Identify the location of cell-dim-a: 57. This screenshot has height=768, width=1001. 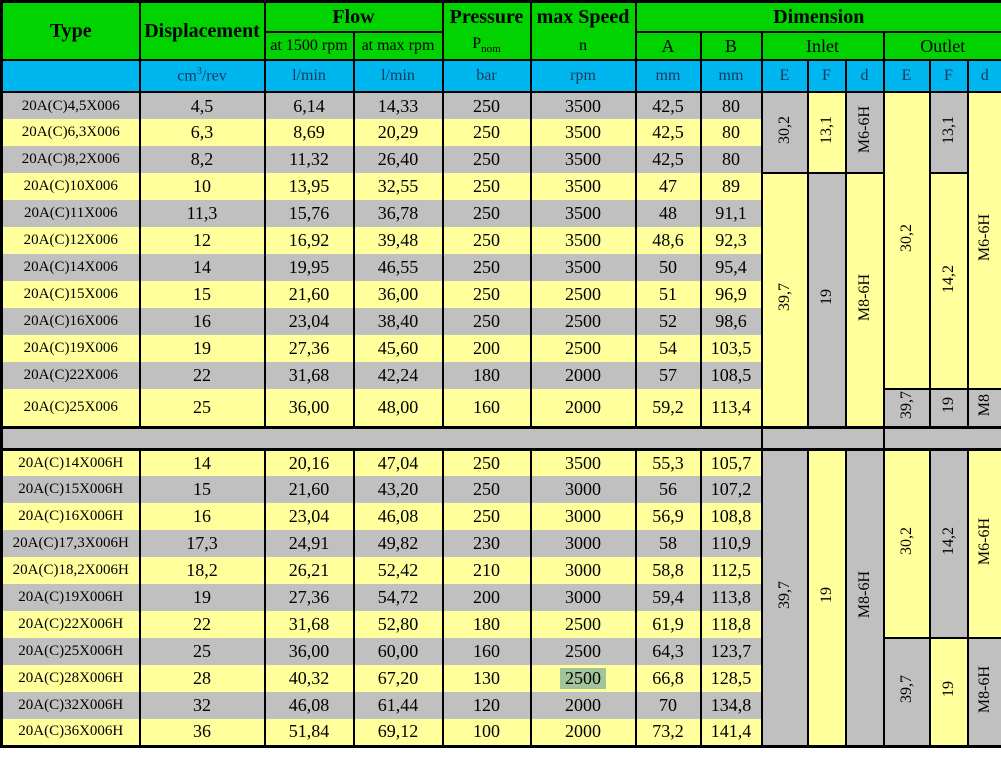
(668, 375).